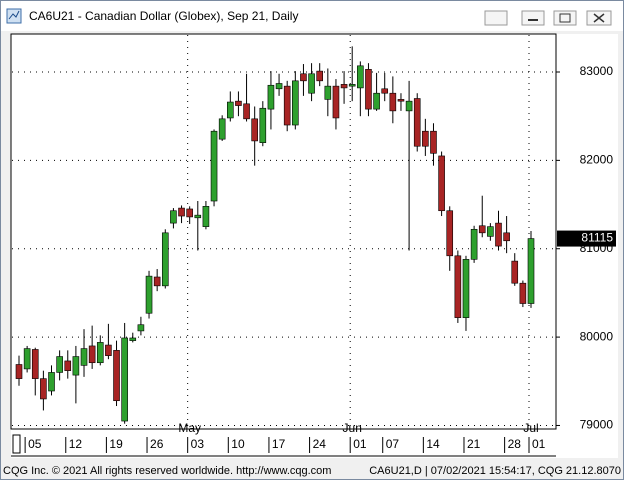 Image resolution: width=624 pixels, height=480 pixels. Describe the element at coordinates (279, 444) in the screenshot. I see `x-tick-label: 17` at that location.